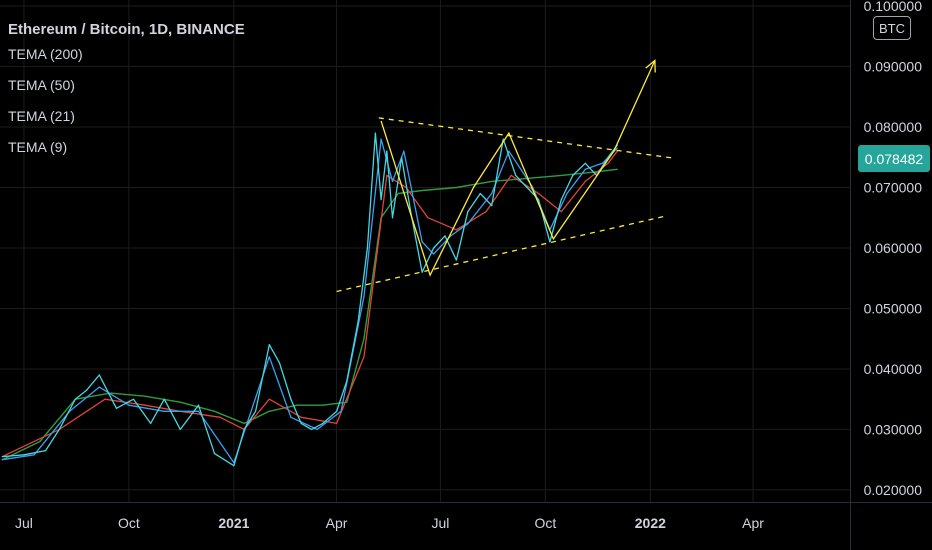  Describe the element at coordinates (893, 7) in the screenshot. I see `y-tick-label: 0.100000` at that location.